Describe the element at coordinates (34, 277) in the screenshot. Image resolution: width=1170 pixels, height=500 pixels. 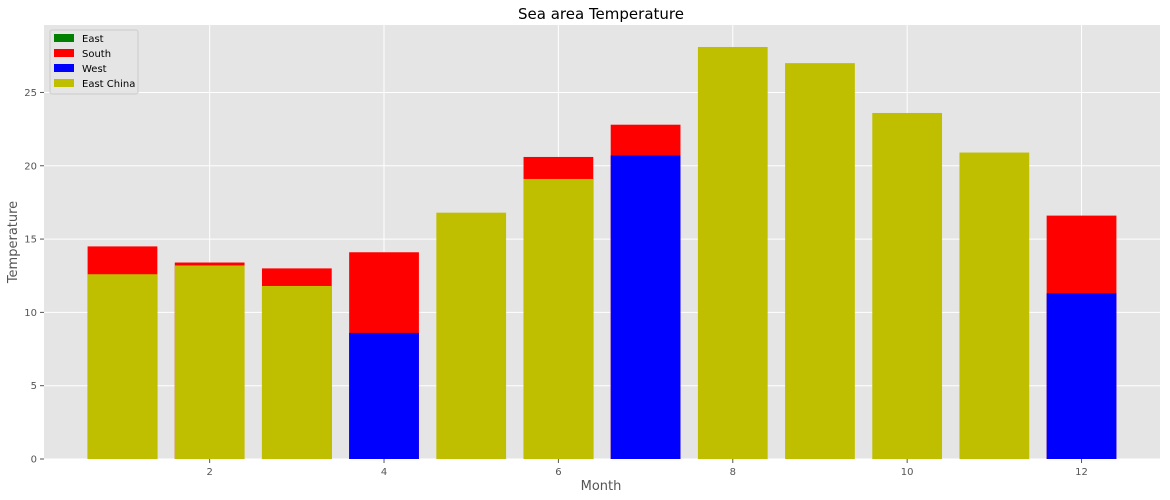
I see `y-ticks: 0 5 10 15 20 25` at that location.